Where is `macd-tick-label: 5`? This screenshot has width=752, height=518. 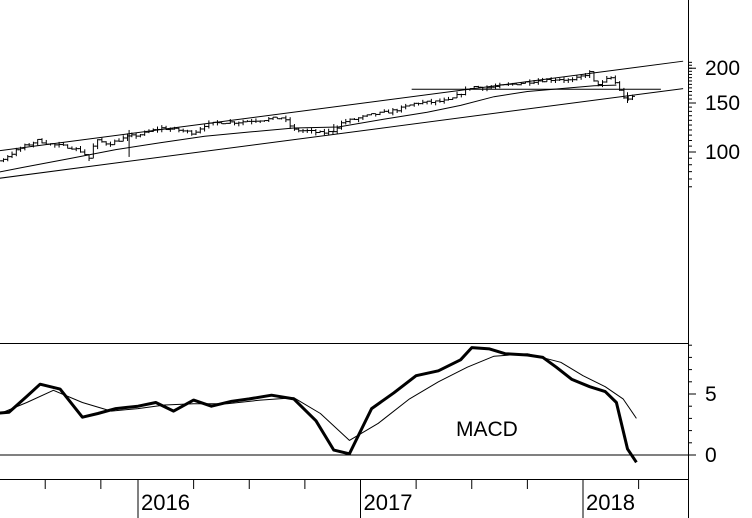
macd-tick-label: 5 is located at coordinates (711, 394).